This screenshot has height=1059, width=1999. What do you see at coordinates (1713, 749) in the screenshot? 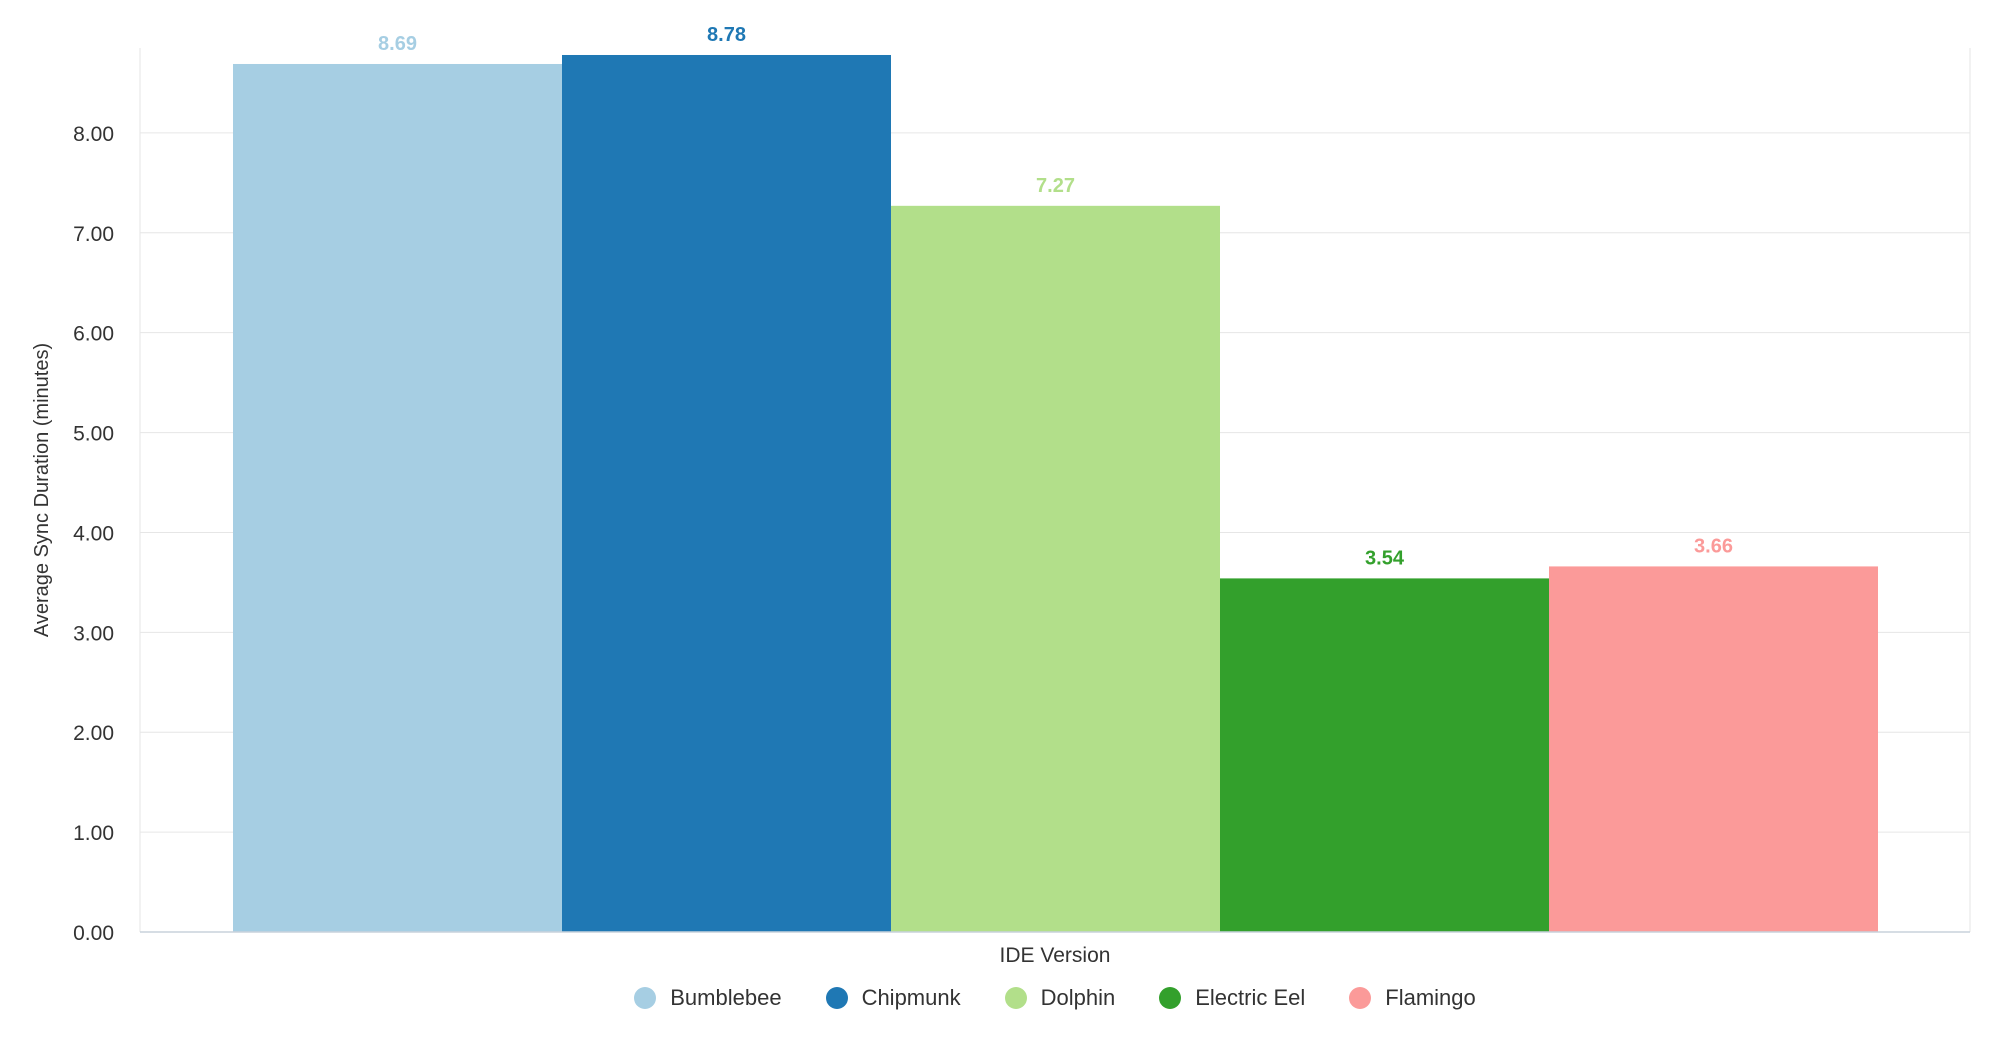
I see `bar-flamingo` at bounding box center [1713, 749].